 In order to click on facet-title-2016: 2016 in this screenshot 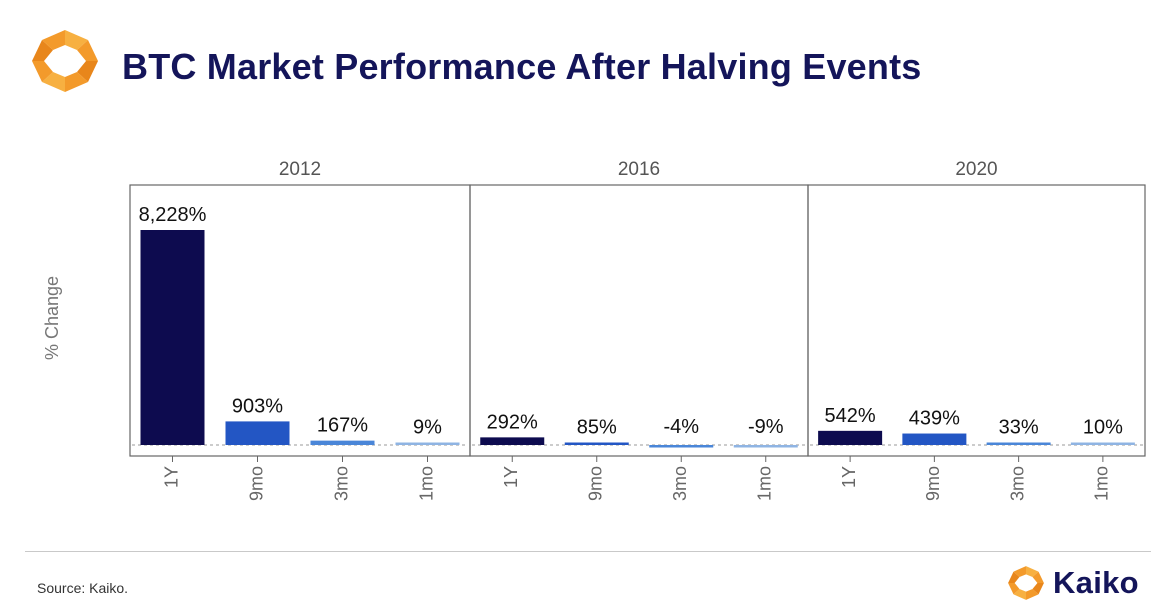, I will do `click(639, 169)`.